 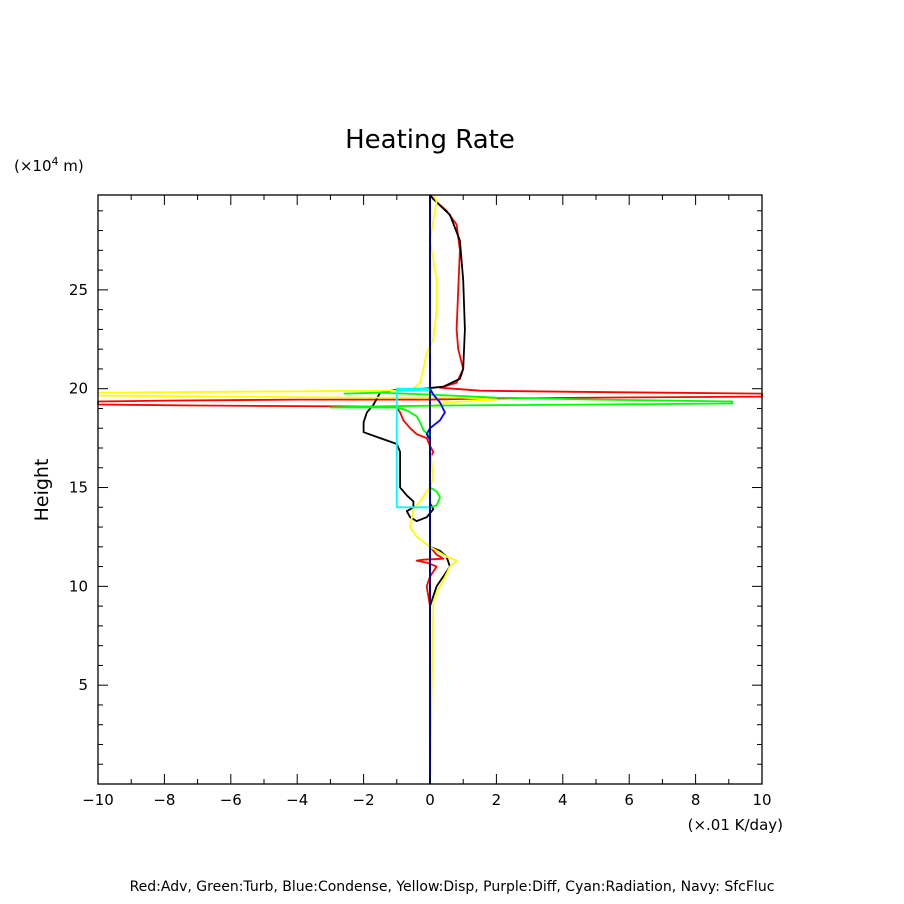 I want to click on y-units-prefix: (×10, so click(x=33, y=166).